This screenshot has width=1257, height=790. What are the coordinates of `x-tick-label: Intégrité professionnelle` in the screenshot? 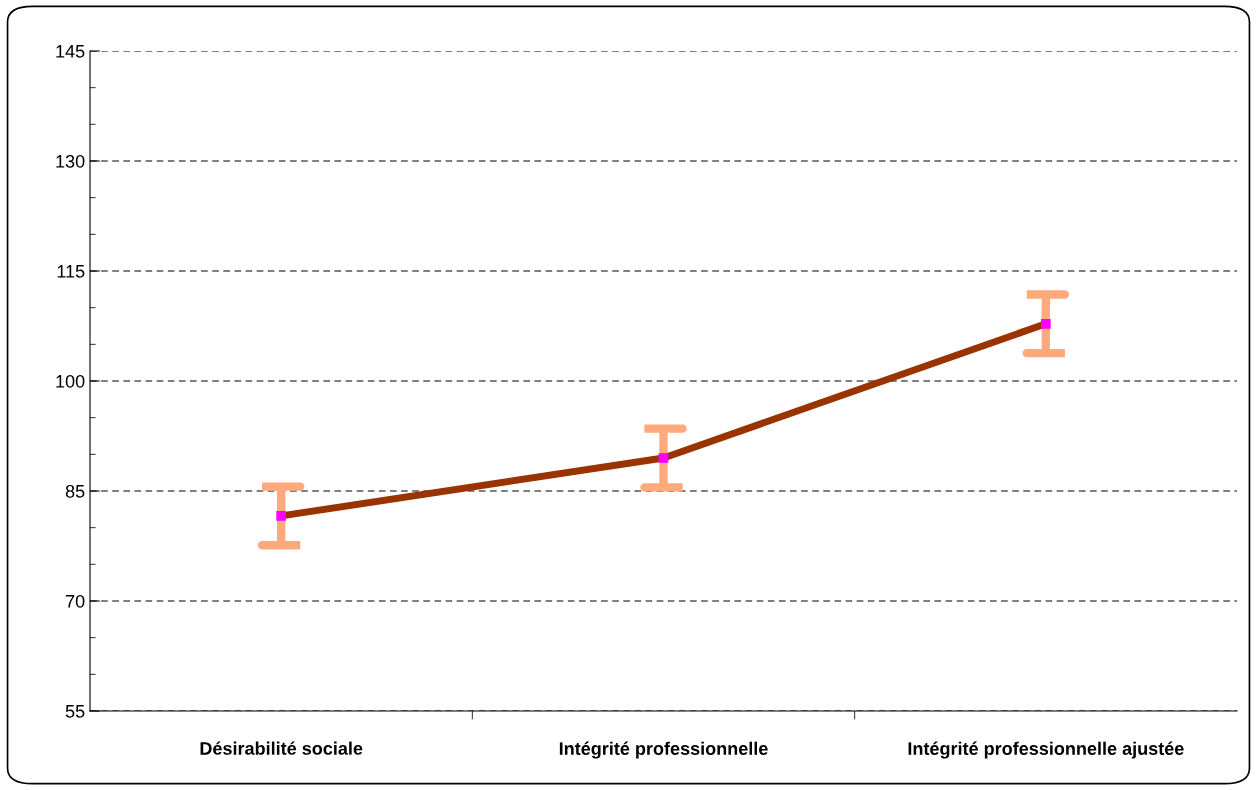 It's located at (663, 750).